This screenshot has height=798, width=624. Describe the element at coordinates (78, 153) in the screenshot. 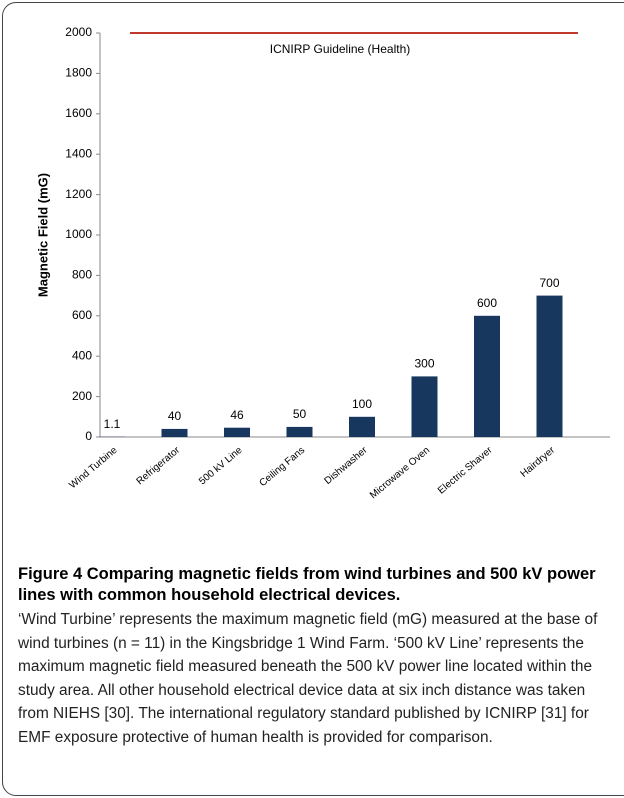

I see `y-tick-label: 1400` at that location.